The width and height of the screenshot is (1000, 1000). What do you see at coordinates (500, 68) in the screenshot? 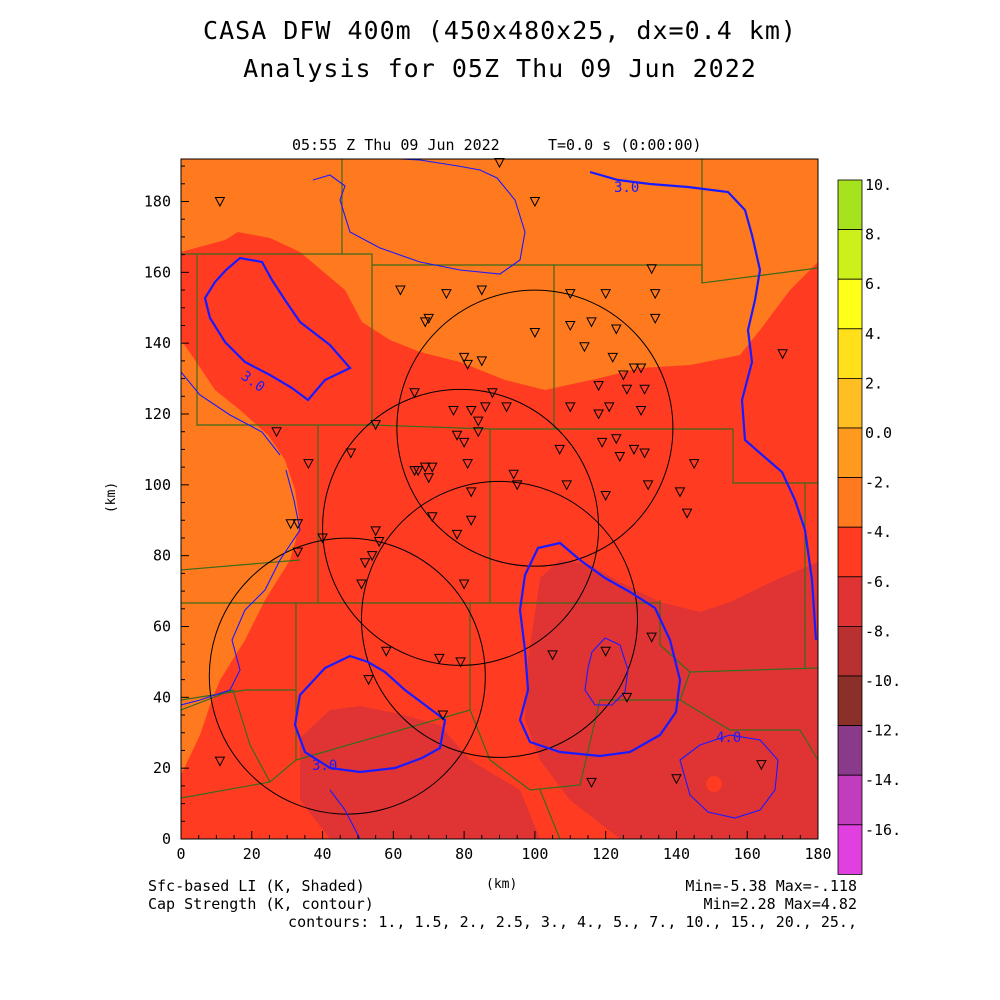
I see `map-title-line2: Analysis for 05Z Thu 09 Jun 2022` at bounding box center [500, 68].